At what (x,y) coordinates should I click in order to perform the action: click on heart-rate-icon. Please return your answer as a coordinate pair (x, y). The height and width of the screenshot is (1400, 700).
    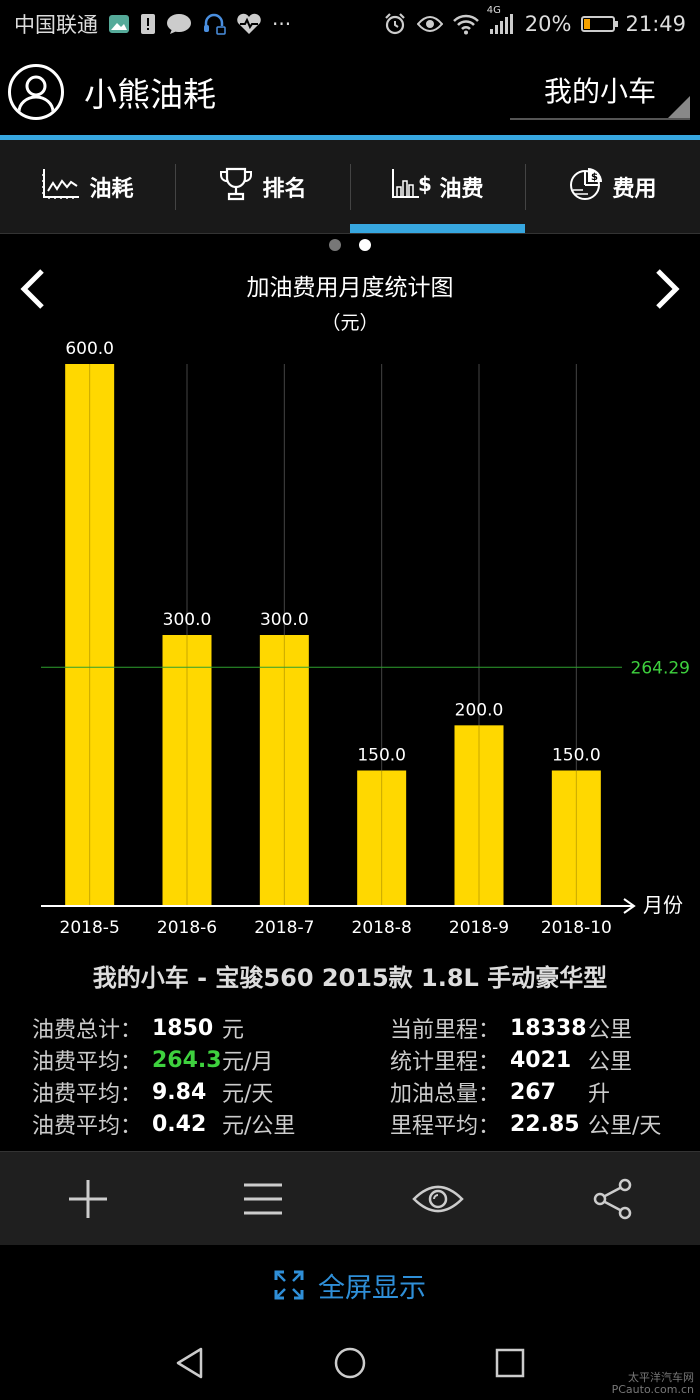
    Looking at the image, I should click on (249, 24).